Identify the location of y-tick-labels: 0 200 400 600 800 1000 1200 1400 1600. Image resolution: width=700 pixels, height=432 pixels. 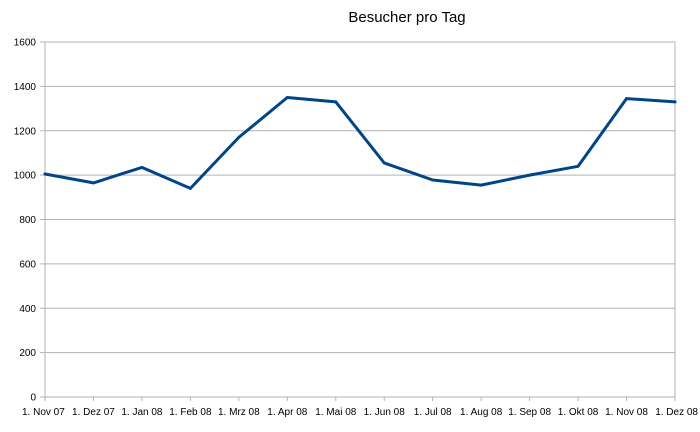
(25, 221).